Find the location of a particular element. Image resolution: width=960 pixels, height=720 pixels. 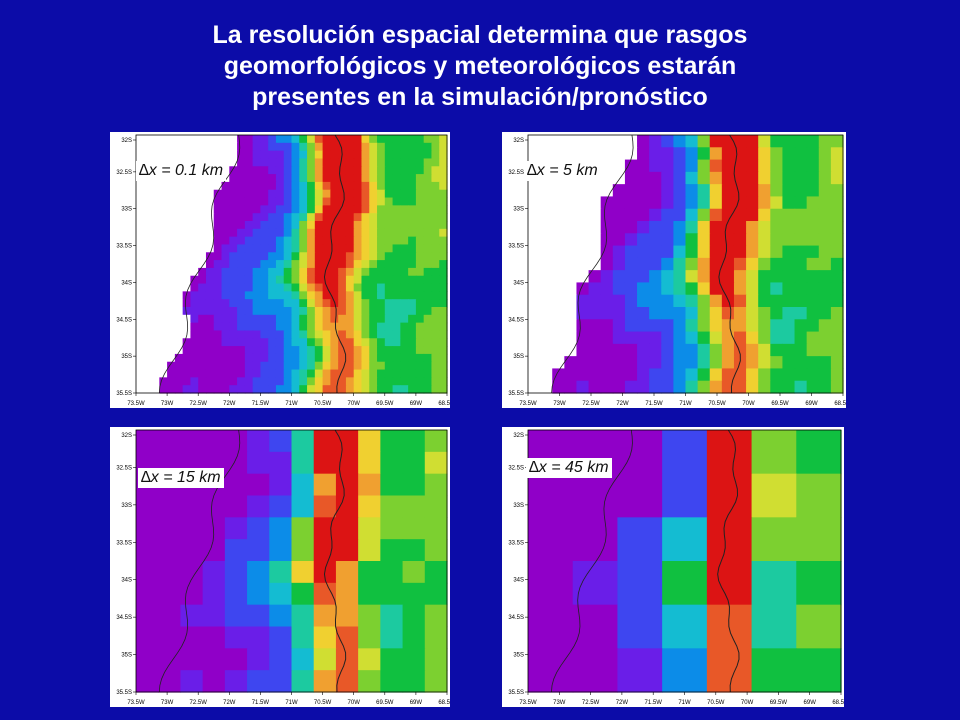

border-line is located at coordinates (729, 264).